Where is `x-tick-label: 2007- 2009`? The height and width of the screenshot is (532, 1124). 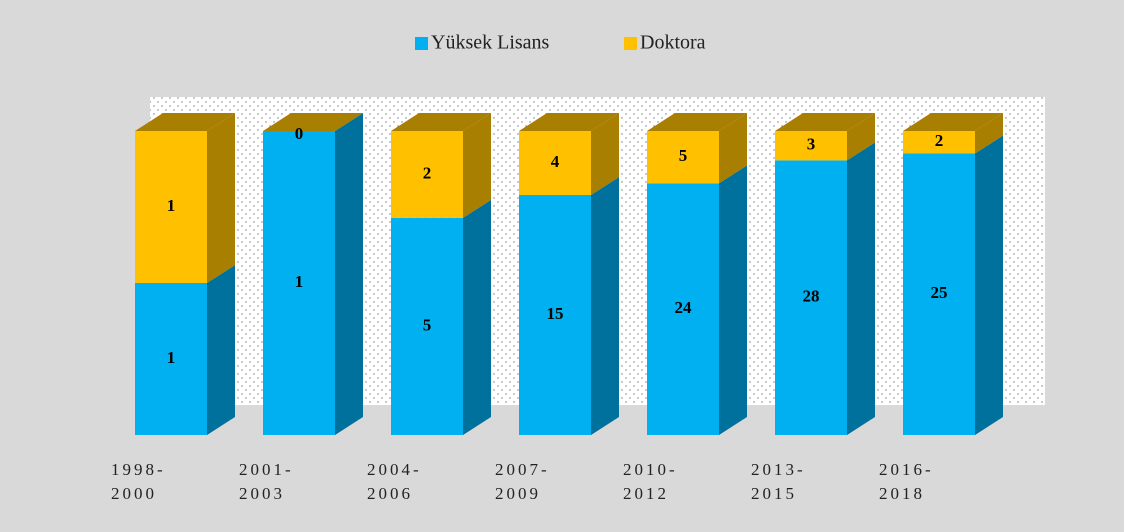
x-tick-label: 2007- 2009 is located at coordinates (522, 481).